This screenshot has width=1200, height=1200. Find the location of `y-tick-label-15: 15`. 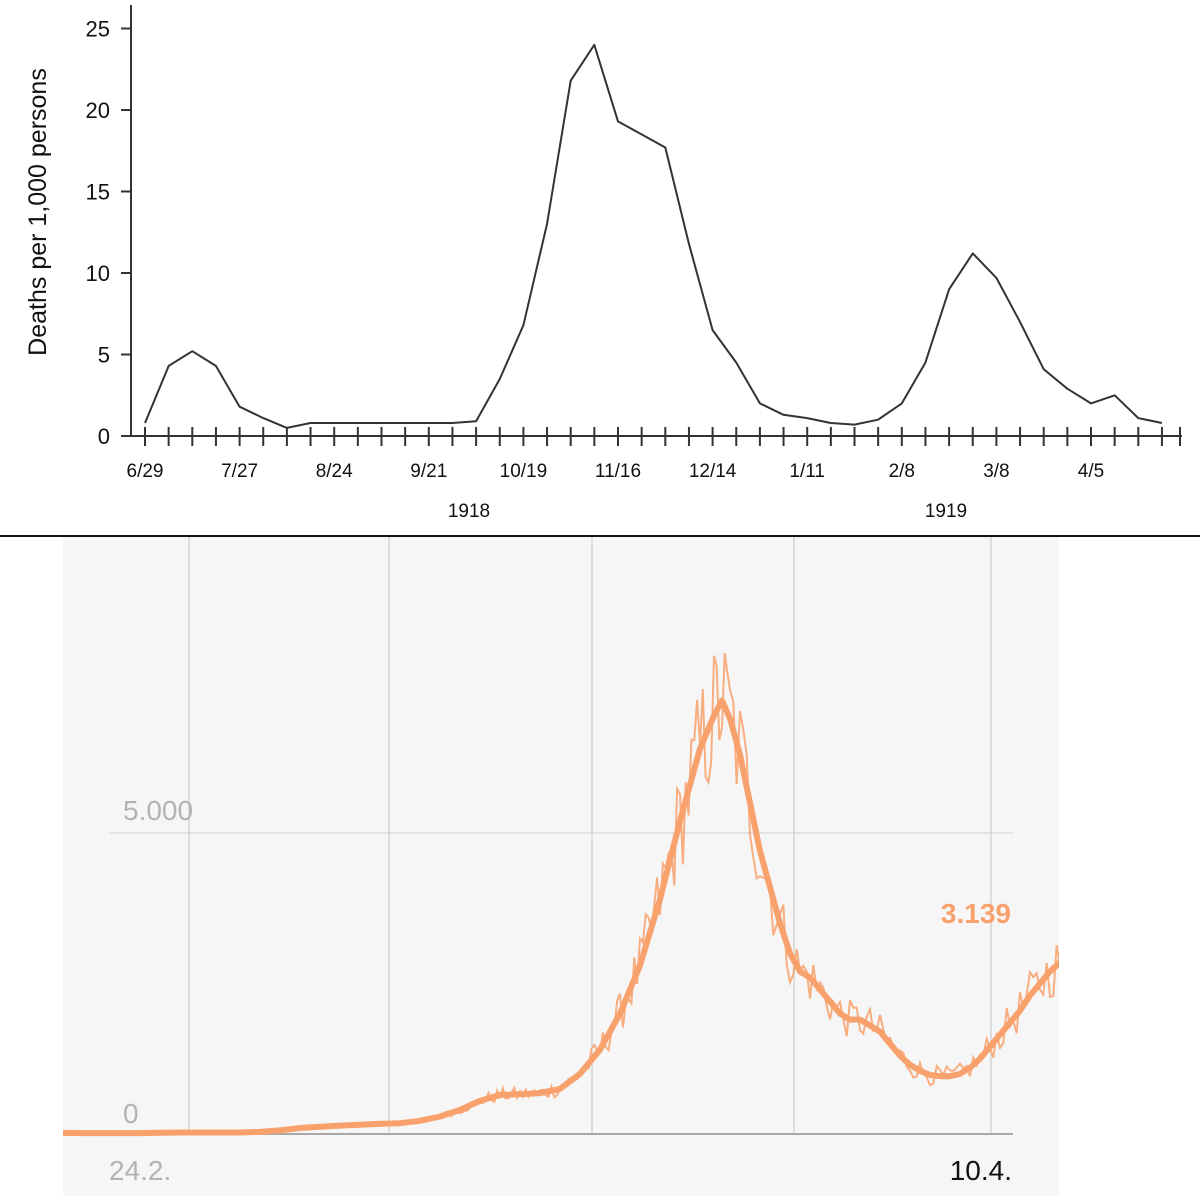

y-tick-label-15: 15 is located at coordinates (98, 192).